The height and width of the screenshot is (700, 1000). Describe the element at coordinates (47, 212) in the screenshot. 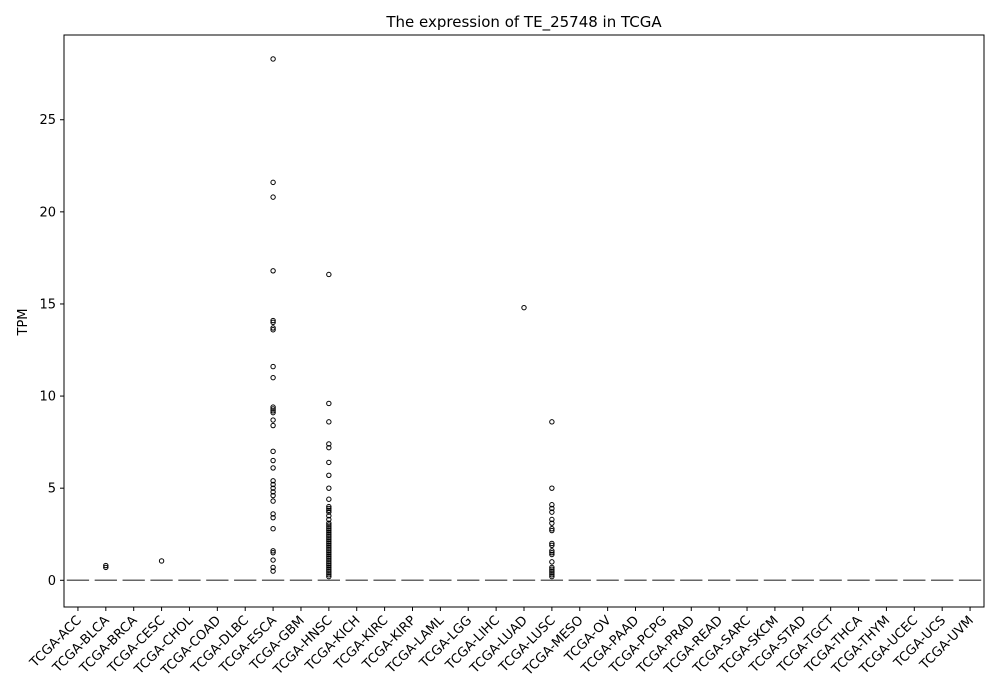

I see `y-tick-label: 20` at that location.